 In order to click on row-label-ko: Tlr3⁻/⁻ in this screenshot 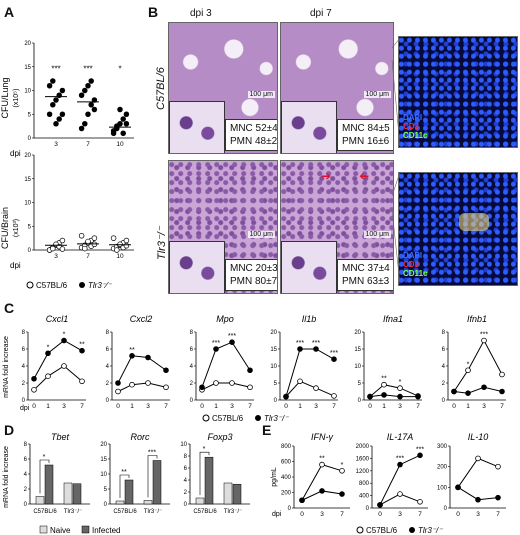, I will do `click(162, 243)`.